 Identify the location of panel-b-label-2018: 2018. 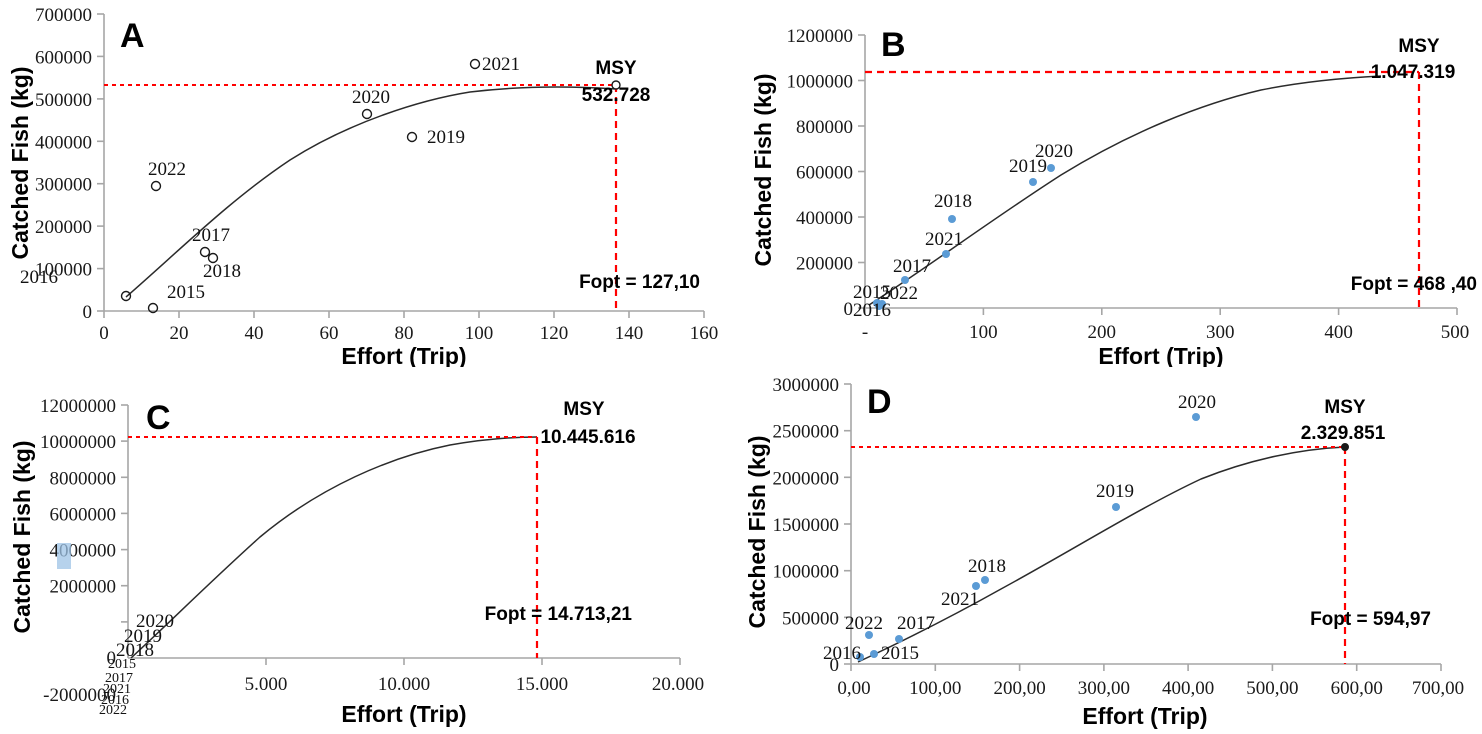
(953, 201).